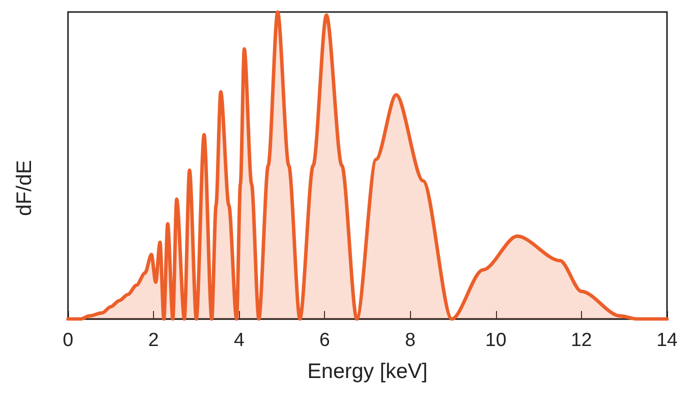  What do you see at coordinates (24, 188) in the screenshot?
I see `y-axis-title: dF/dE` at bounding box center [24, 188].